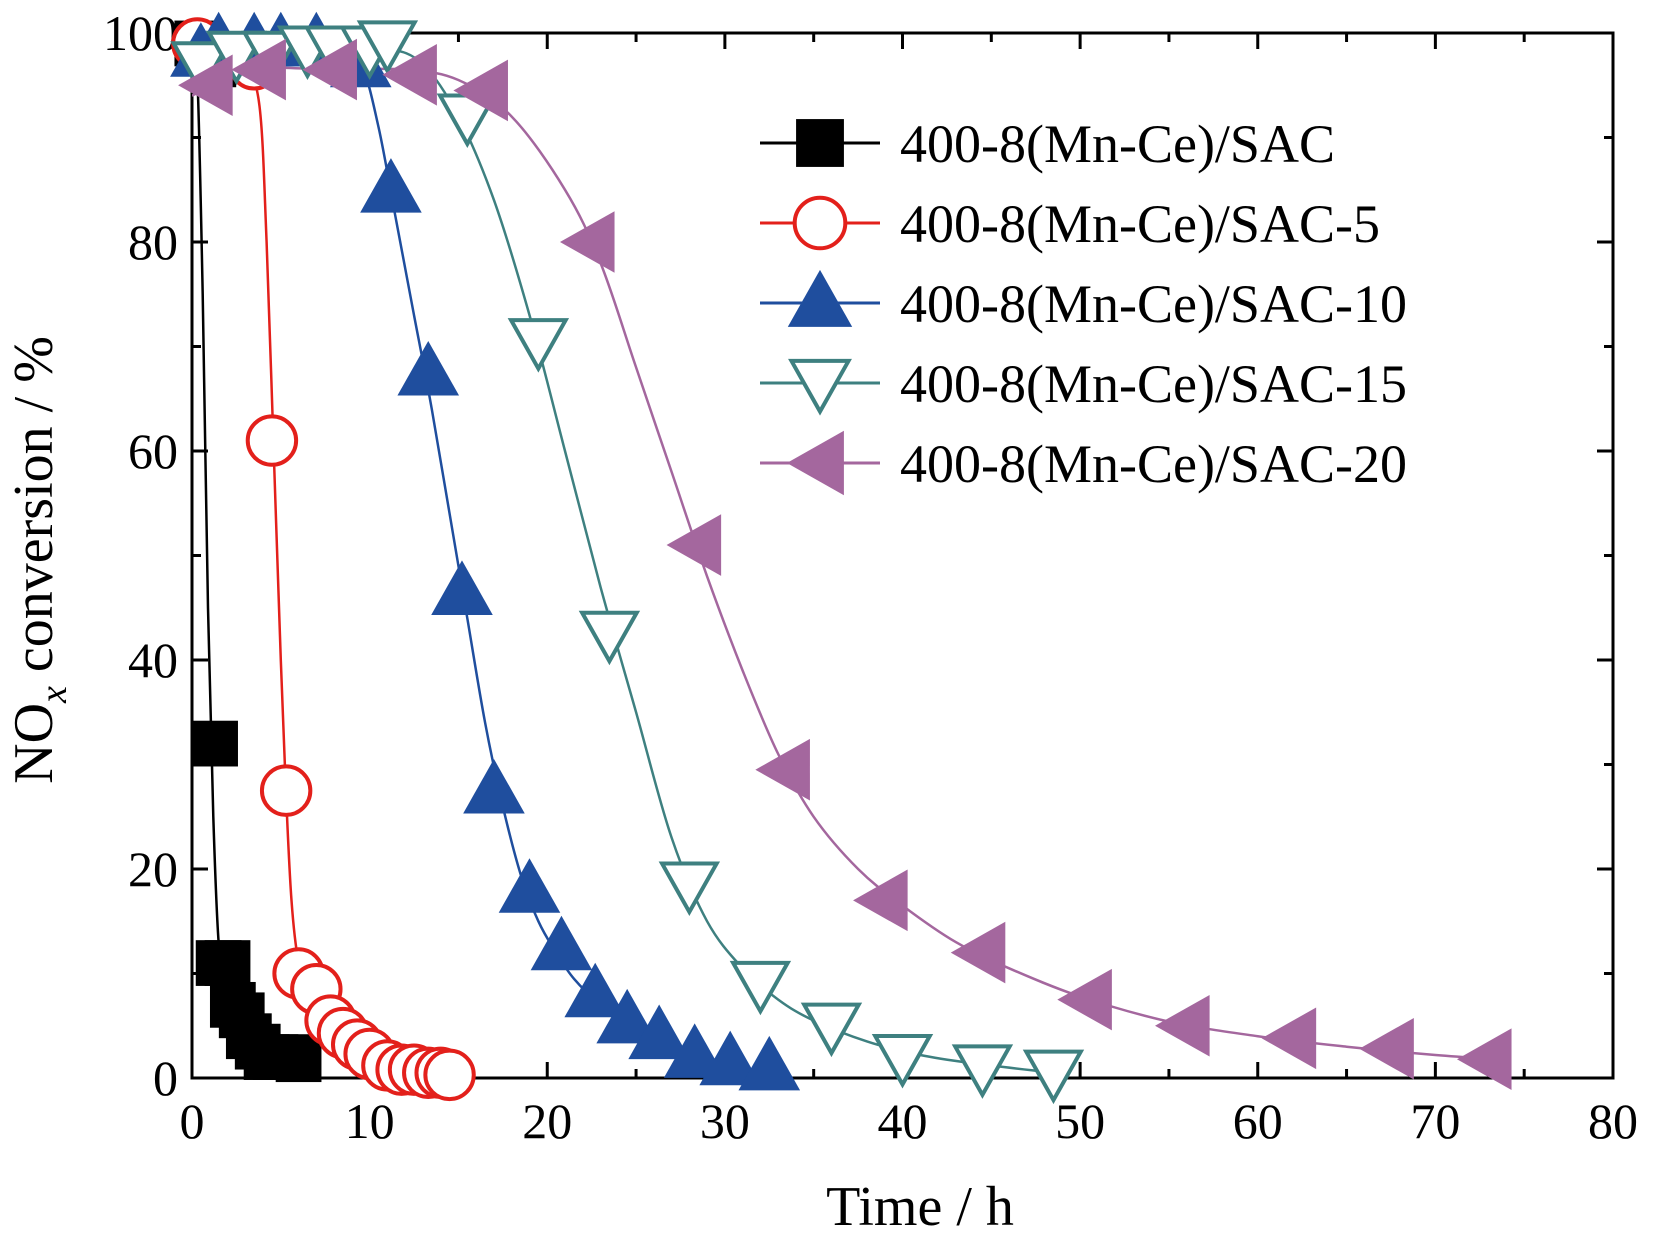 This screenshot has height=1243, width=1655. I want to click on y-tick-label: 80, so click(153, 242).